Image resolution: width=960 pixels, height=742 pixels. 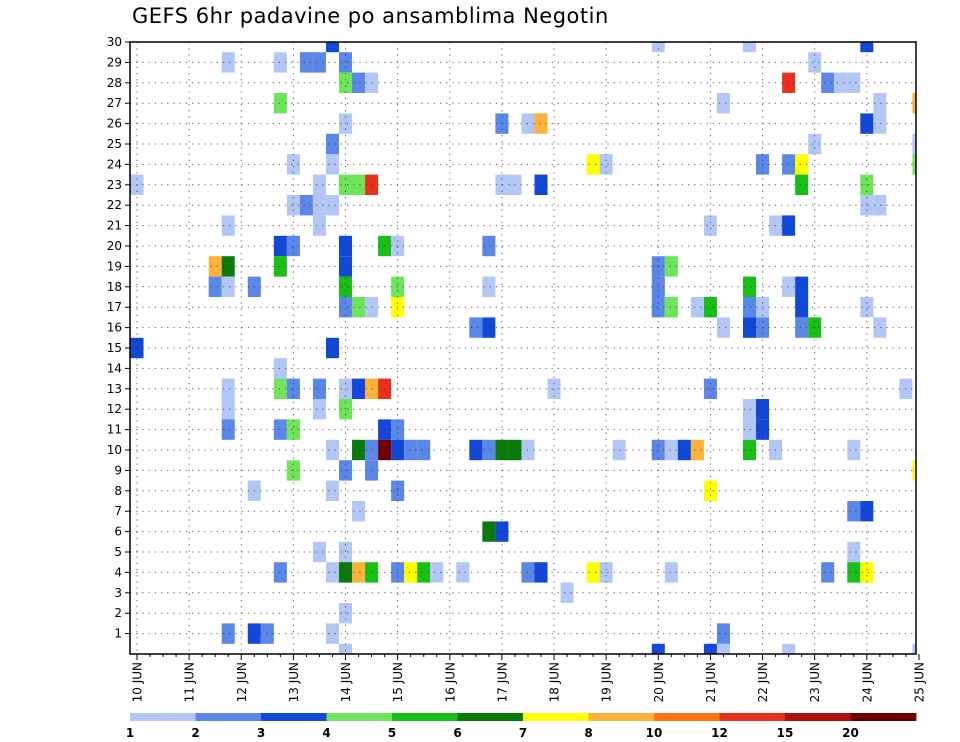 What do you see at coordinates (850, 733) in the screenshot?
I see `colorbar-label: 20` at bounding box center [850, 733].